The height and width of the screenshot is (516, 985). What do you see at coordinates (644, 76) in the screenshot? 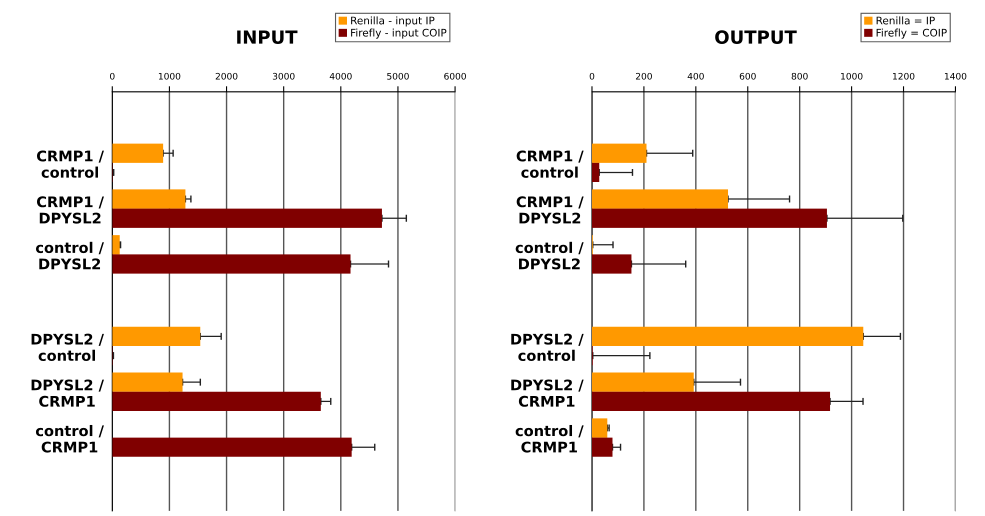
I see `x-tick-label: 200` at bounding box center [644, 76].